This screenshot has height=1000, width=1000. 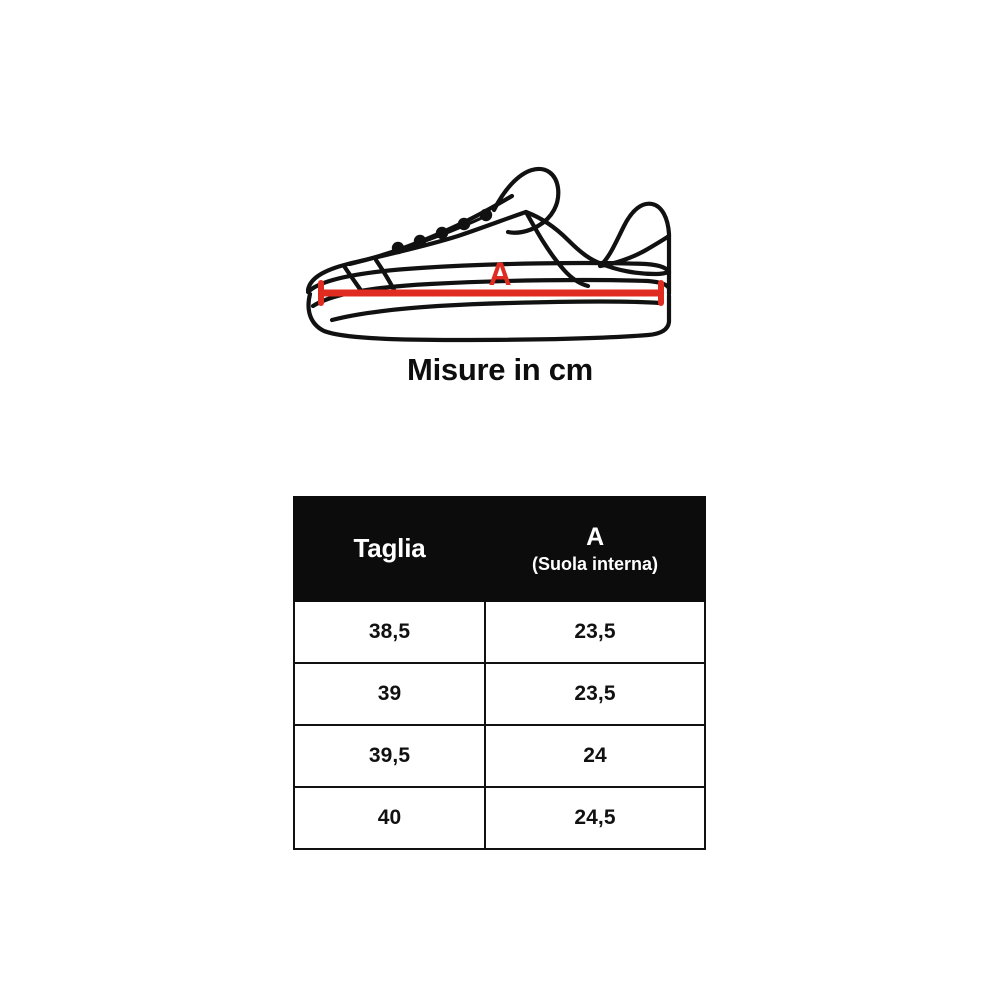 I want to click on column-header-taglia: Taglia, so click(x=389, y=549).